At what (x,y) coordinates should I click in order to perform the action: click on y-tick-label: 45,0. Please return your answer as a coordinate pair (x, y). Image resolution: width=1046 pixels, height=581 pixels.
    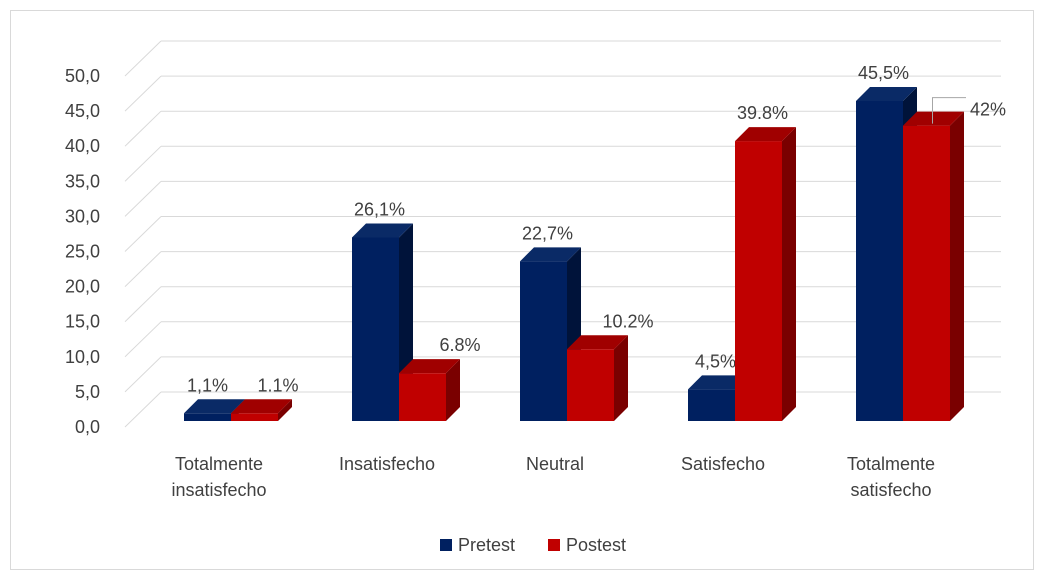
    Looking at the image, I should click on (82, 111).